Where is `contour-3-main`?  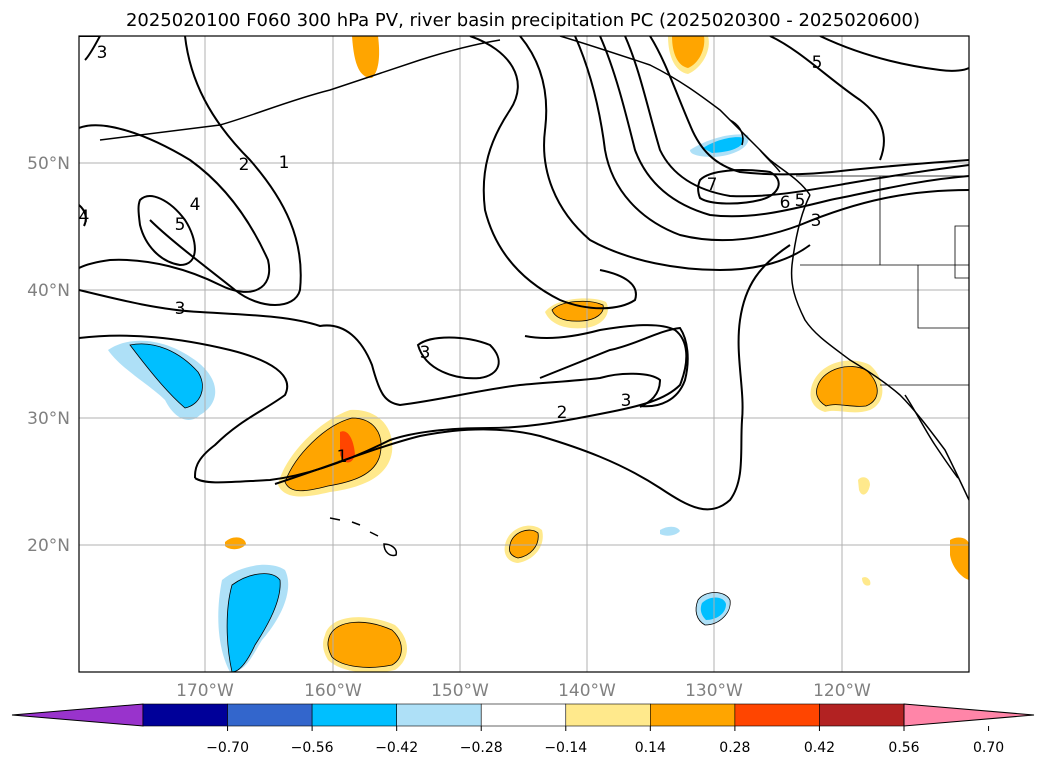 contour-3-main is located at coordinates (370, 348).